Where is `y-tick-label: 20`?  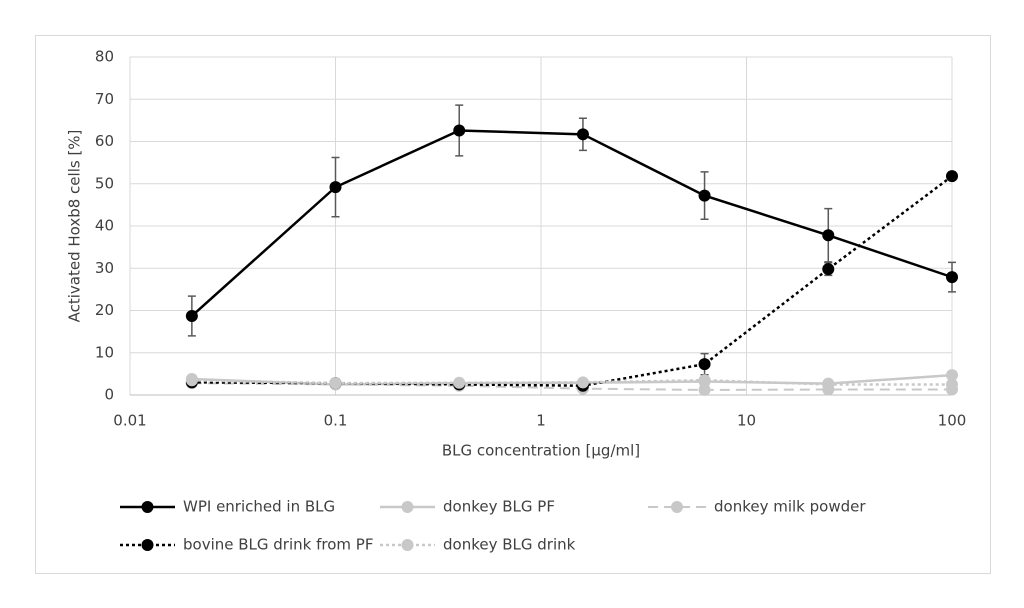 y-tick-label: 20 is located at coordinates (104, 310).